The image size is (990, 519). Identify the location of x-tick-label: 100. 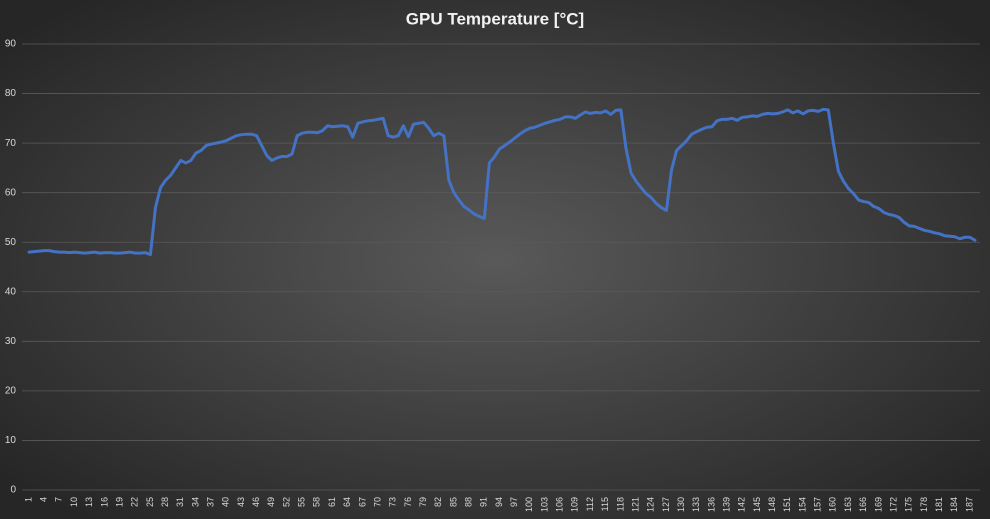
(529, 504).